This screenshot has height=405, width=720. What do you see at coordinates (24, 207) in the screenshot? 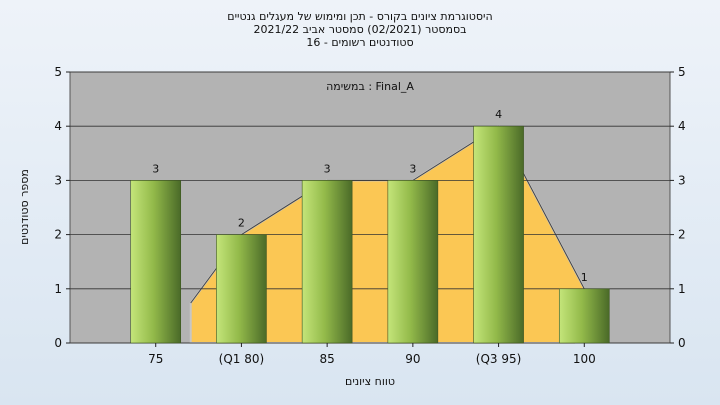
I see `y-axis-label: מספר סטודנטים` at bounding box center [24, 207].